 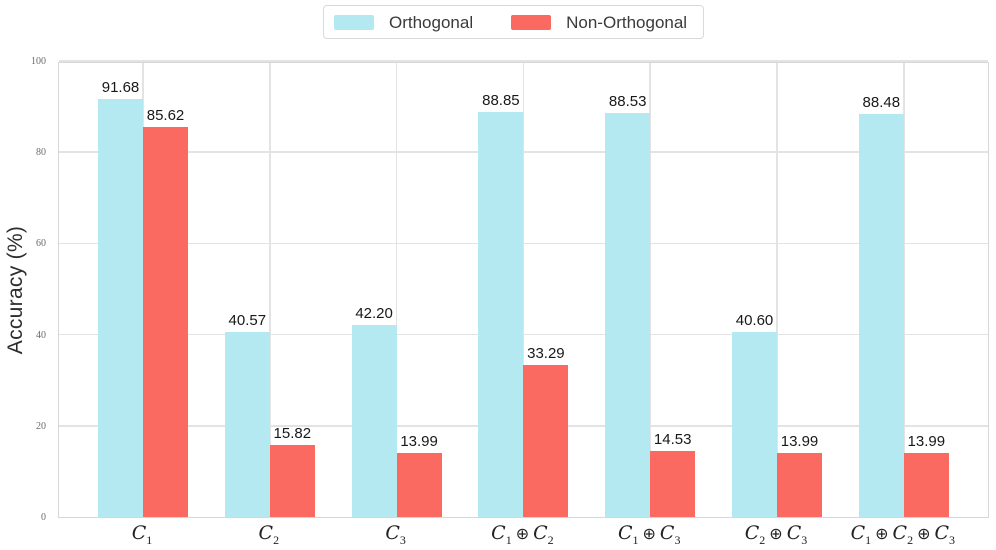 What do you see at coordinates (354, 22) in the screenshot?
I see `legend-swatch-orthogonal` at bounding box center [354, 22].